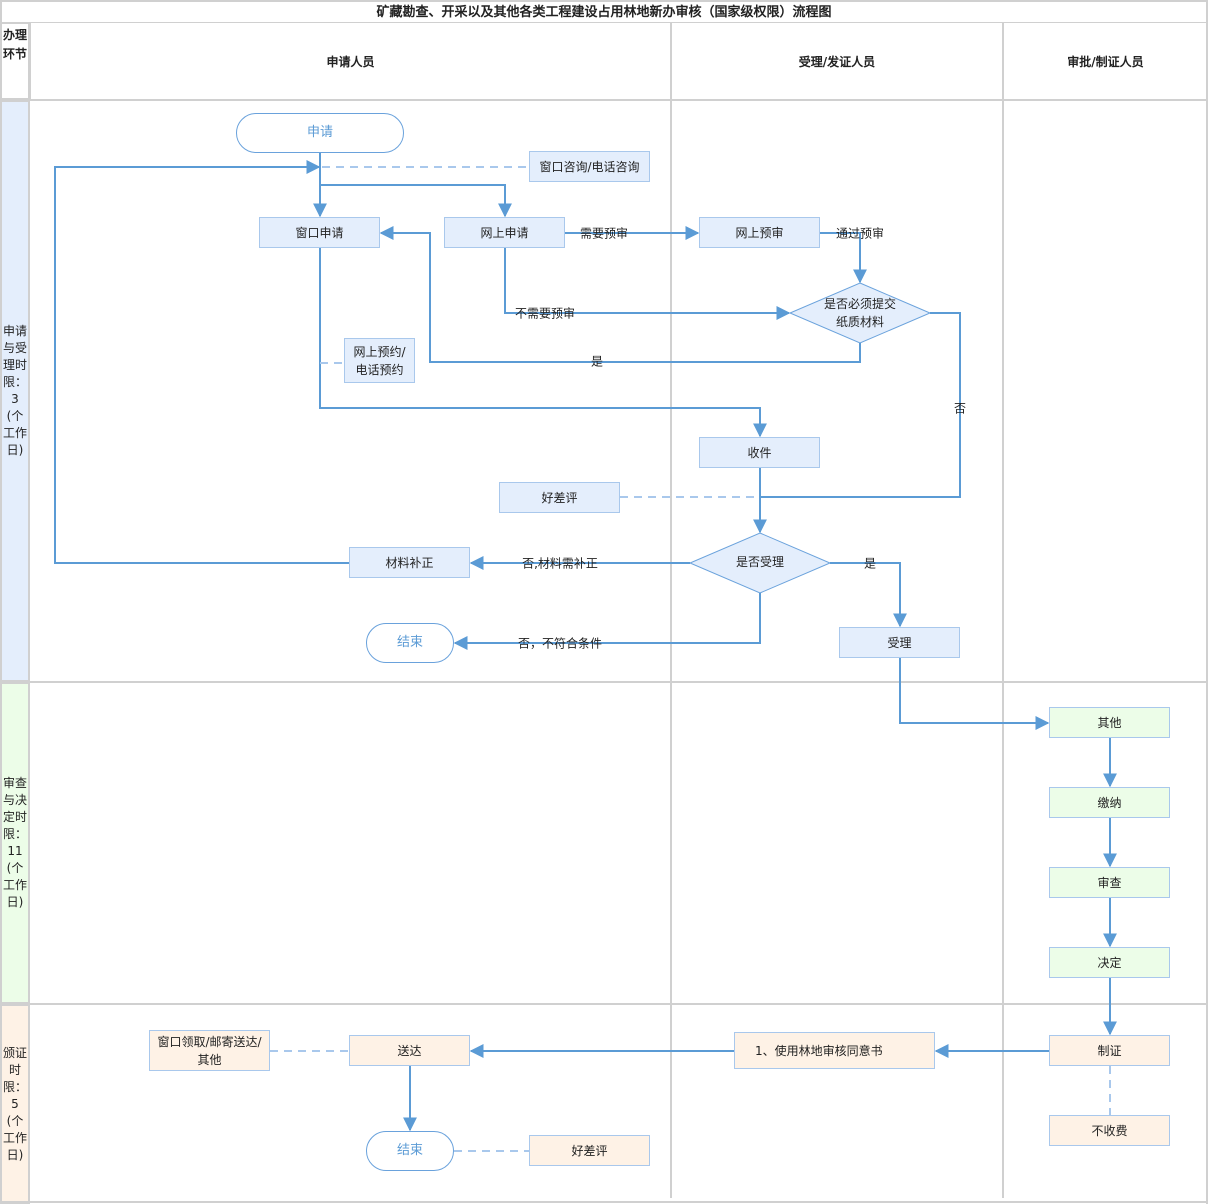 The width and height of the screenshot is (1208, 1204). Describe the element at coordinates (410, 643) in the screenshot. I see `end-1: 结束` at that location.